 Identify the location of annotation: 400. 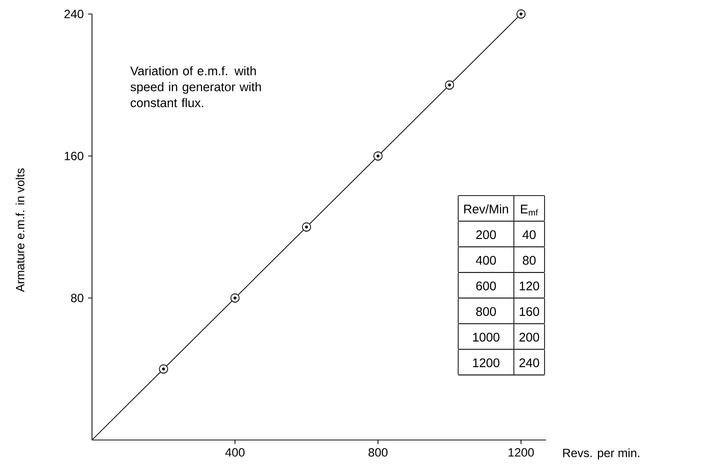
(486, 260).